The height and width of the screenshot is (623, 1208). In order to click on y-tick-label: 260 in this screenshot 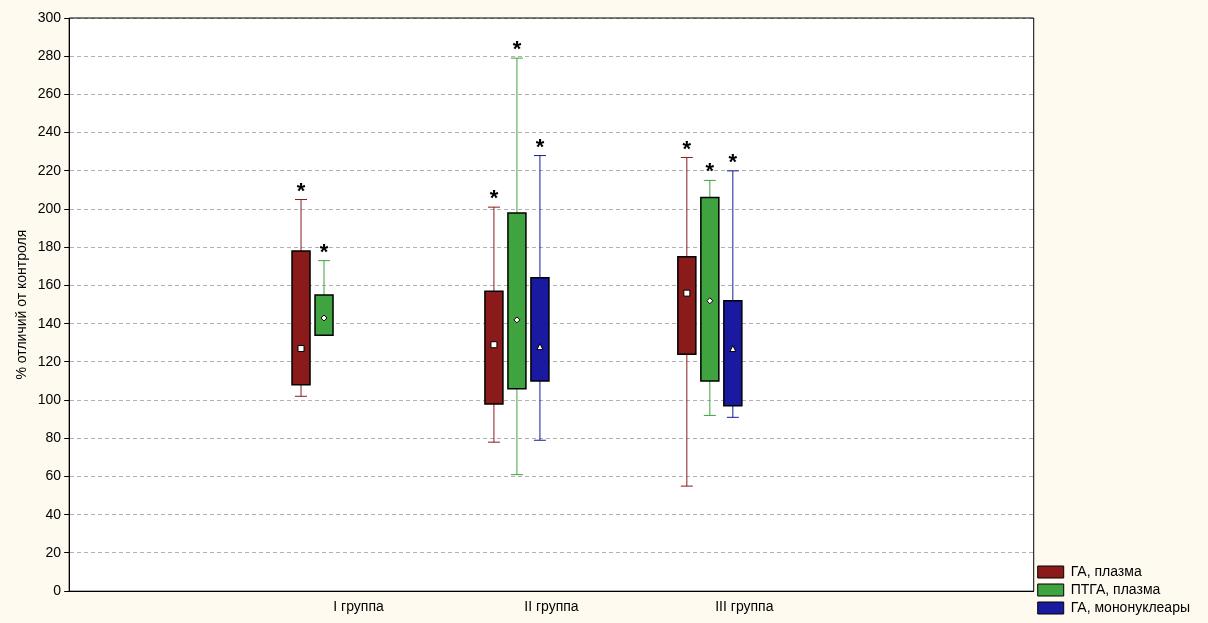, I will do `click(49, 93)`.